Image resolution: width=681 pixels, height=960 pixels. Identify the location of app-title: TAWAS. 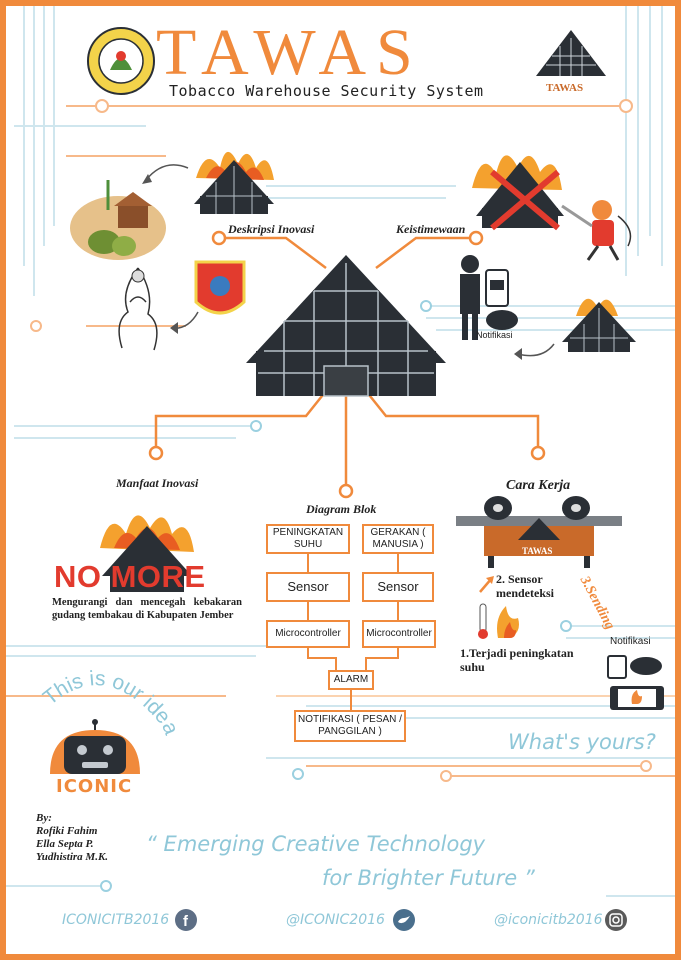
(289, 52).